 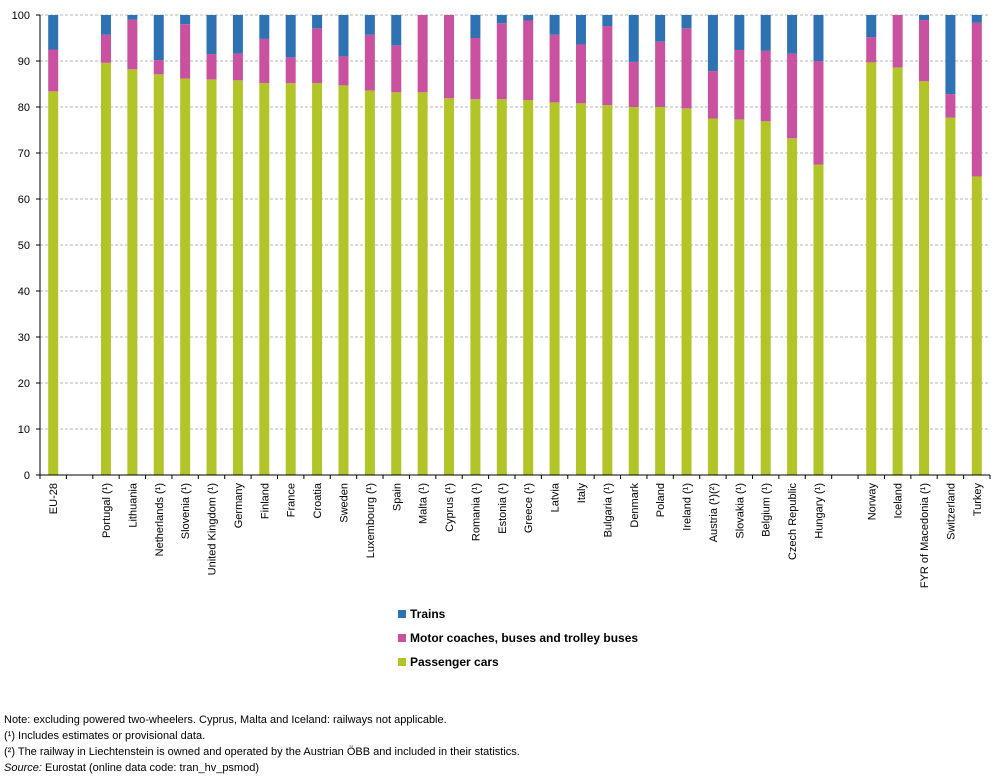 What do you see at coordinates (978, 500) in the screenshot?
I see `x-category-label: Turkey` at bounding box center [978, 500].